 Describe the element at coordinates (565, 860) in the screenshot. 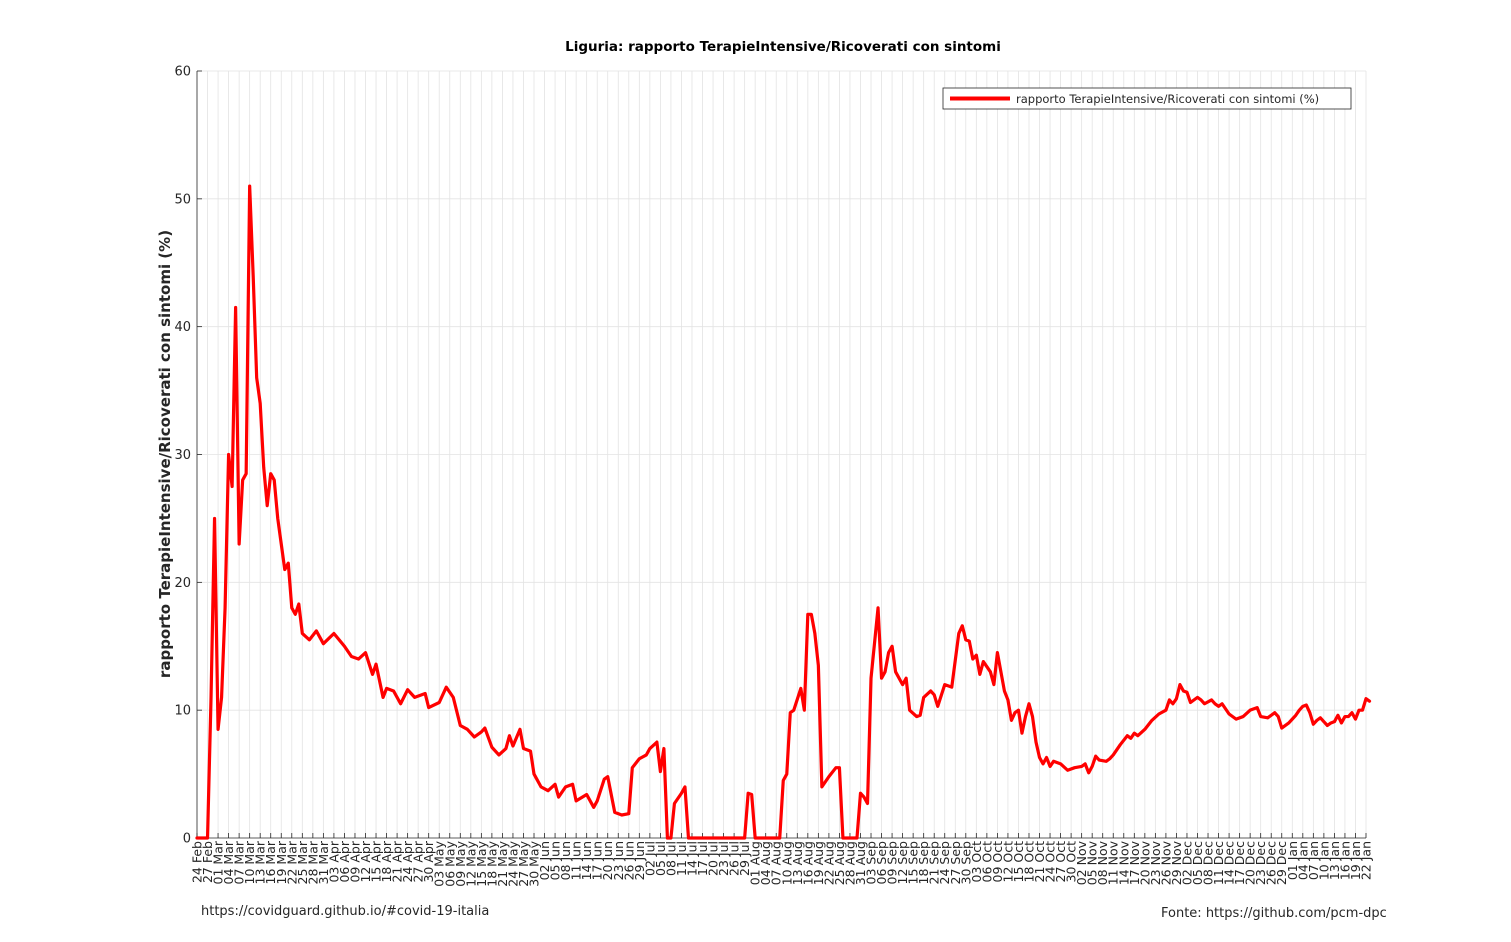

I see `x-tick-label: 08 Jun` at that location.